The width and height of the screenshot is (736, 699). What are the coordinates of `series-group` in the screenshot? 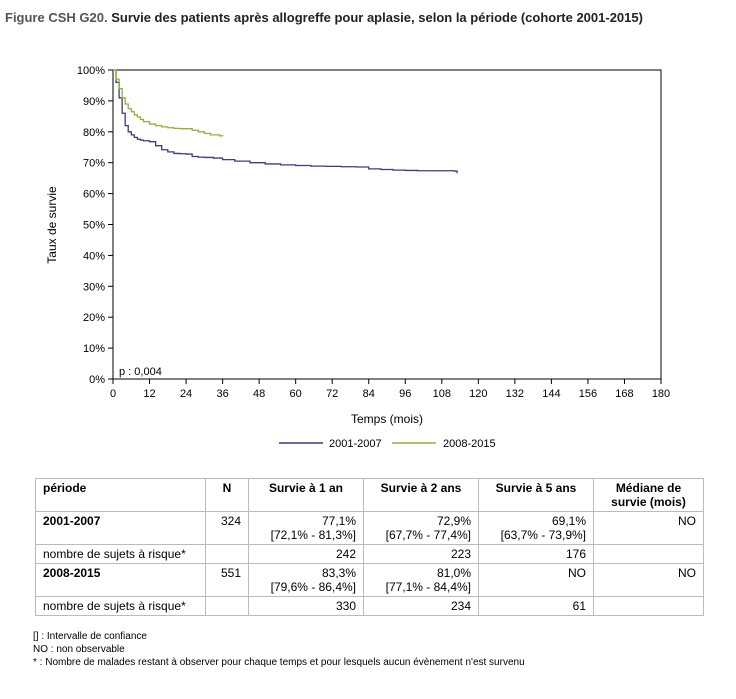 It's located at (285, 121).